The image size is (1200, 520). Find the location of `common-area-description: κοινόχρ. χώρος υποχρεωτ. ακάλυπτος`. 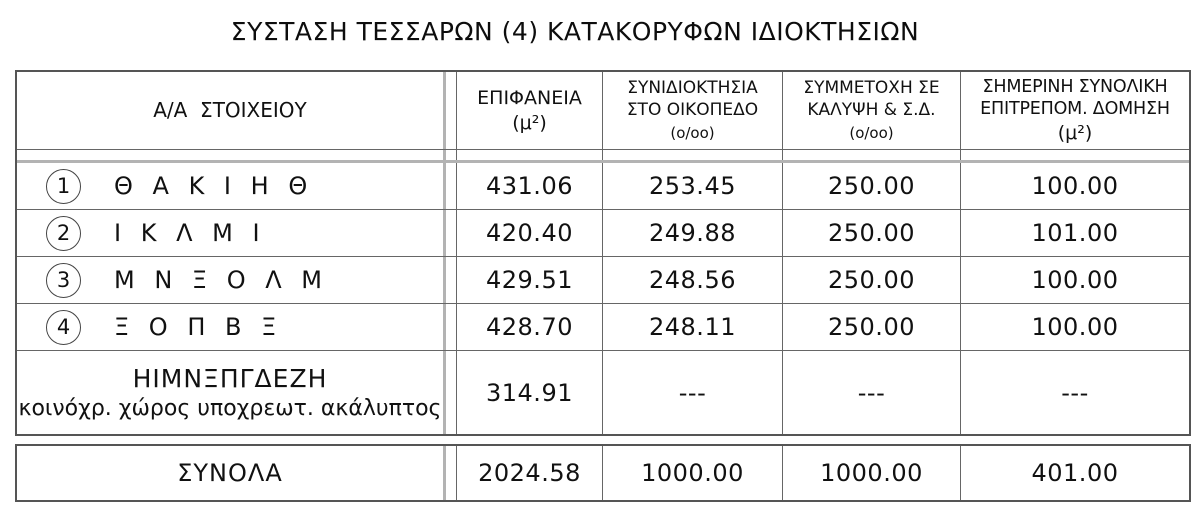

common-area-description: κοινόχρ. χώρος υποχρεωτ. ακάλυπτος is located at coordinates (230, 408).